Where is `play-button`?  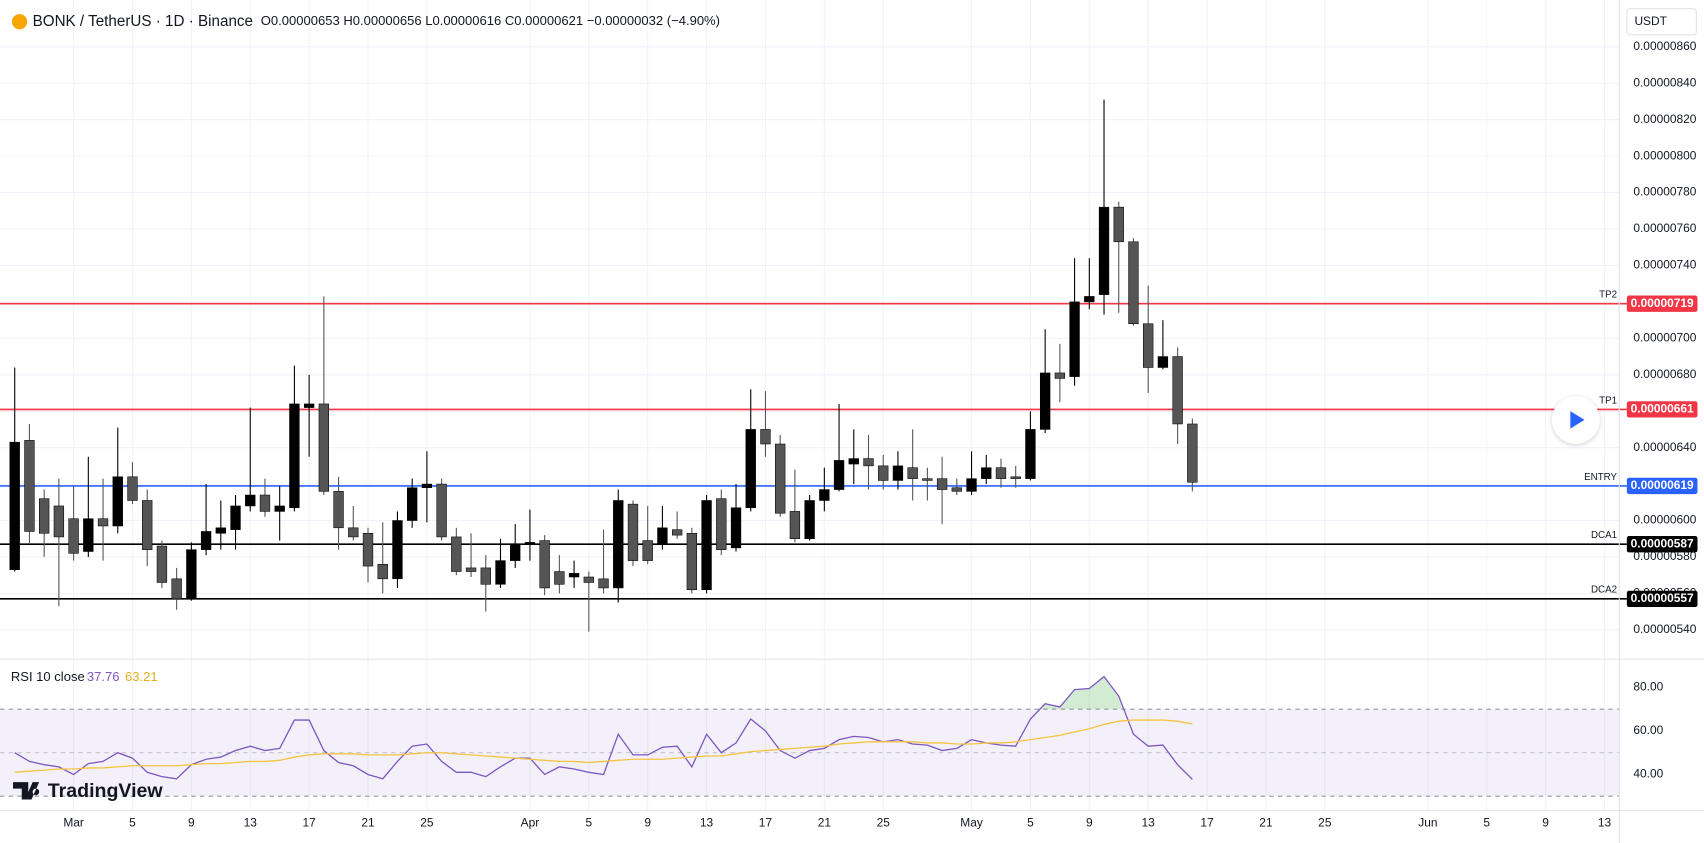
play-button is located at coordinates (1575, 419).